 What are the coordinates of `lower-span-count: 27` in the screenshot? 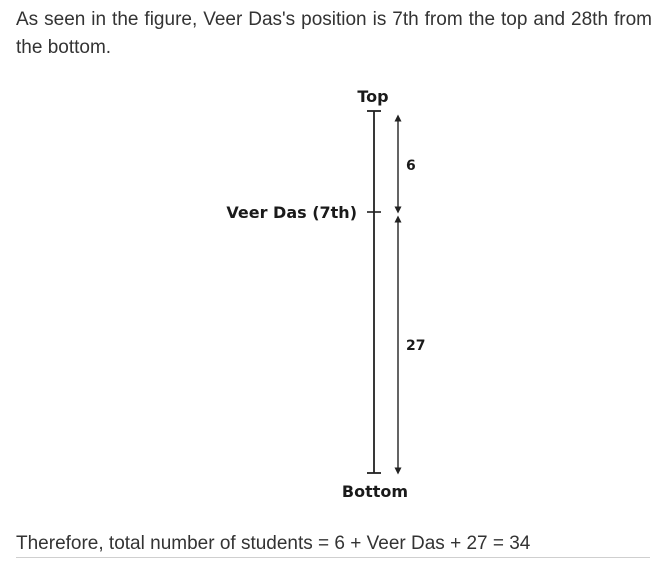 It's located at (415, 346).